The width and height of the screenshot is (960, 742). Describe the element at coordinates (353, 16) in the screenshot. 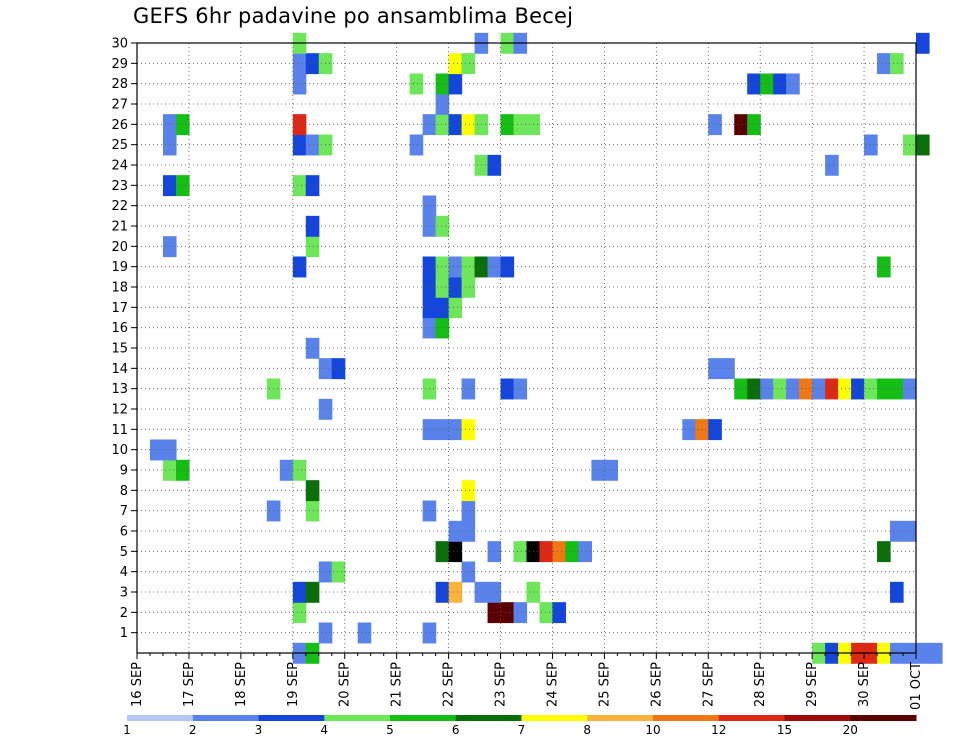

I see `chart-title: GEFS 6hr padavine po ansamblima Becej` at that location.